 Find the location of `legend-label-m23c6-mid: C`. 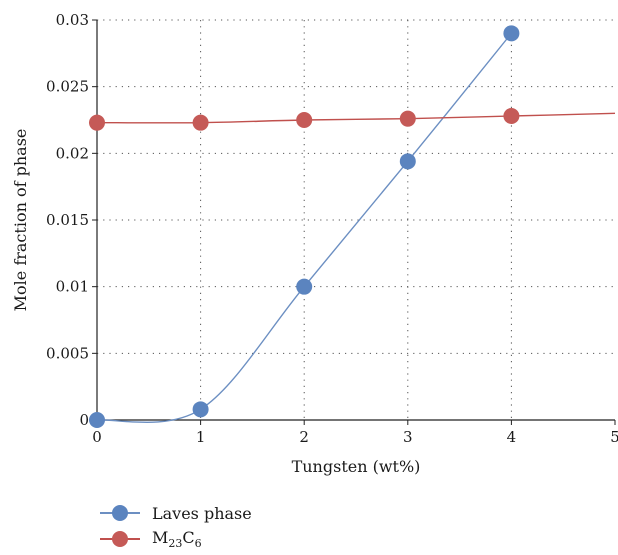

legend-label-m23c6-mid: C is located at coordinates (188, 537).